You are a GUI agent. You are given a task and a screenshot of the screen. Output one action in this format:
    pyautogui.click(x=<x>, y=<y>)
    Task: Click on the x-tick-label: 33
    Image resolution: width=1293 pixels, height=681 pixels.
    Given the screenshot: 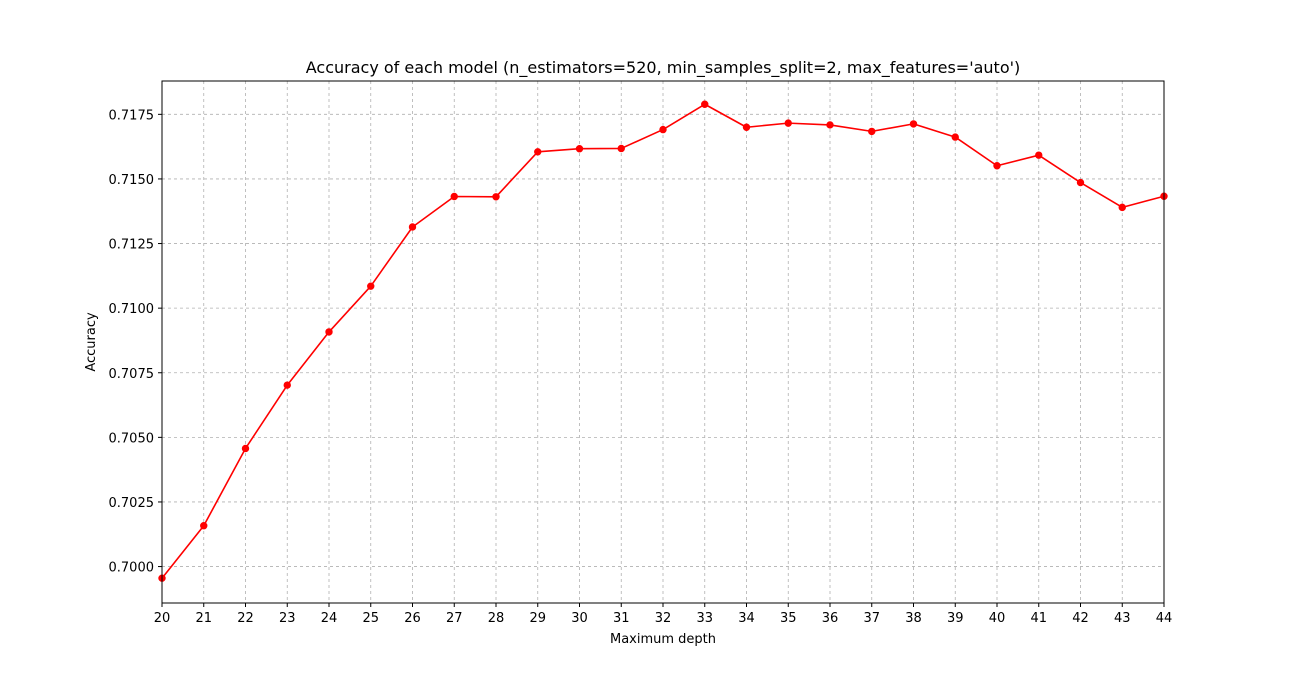 What is the action you would take?
    pyautogui.click(x=704, y=618)
    